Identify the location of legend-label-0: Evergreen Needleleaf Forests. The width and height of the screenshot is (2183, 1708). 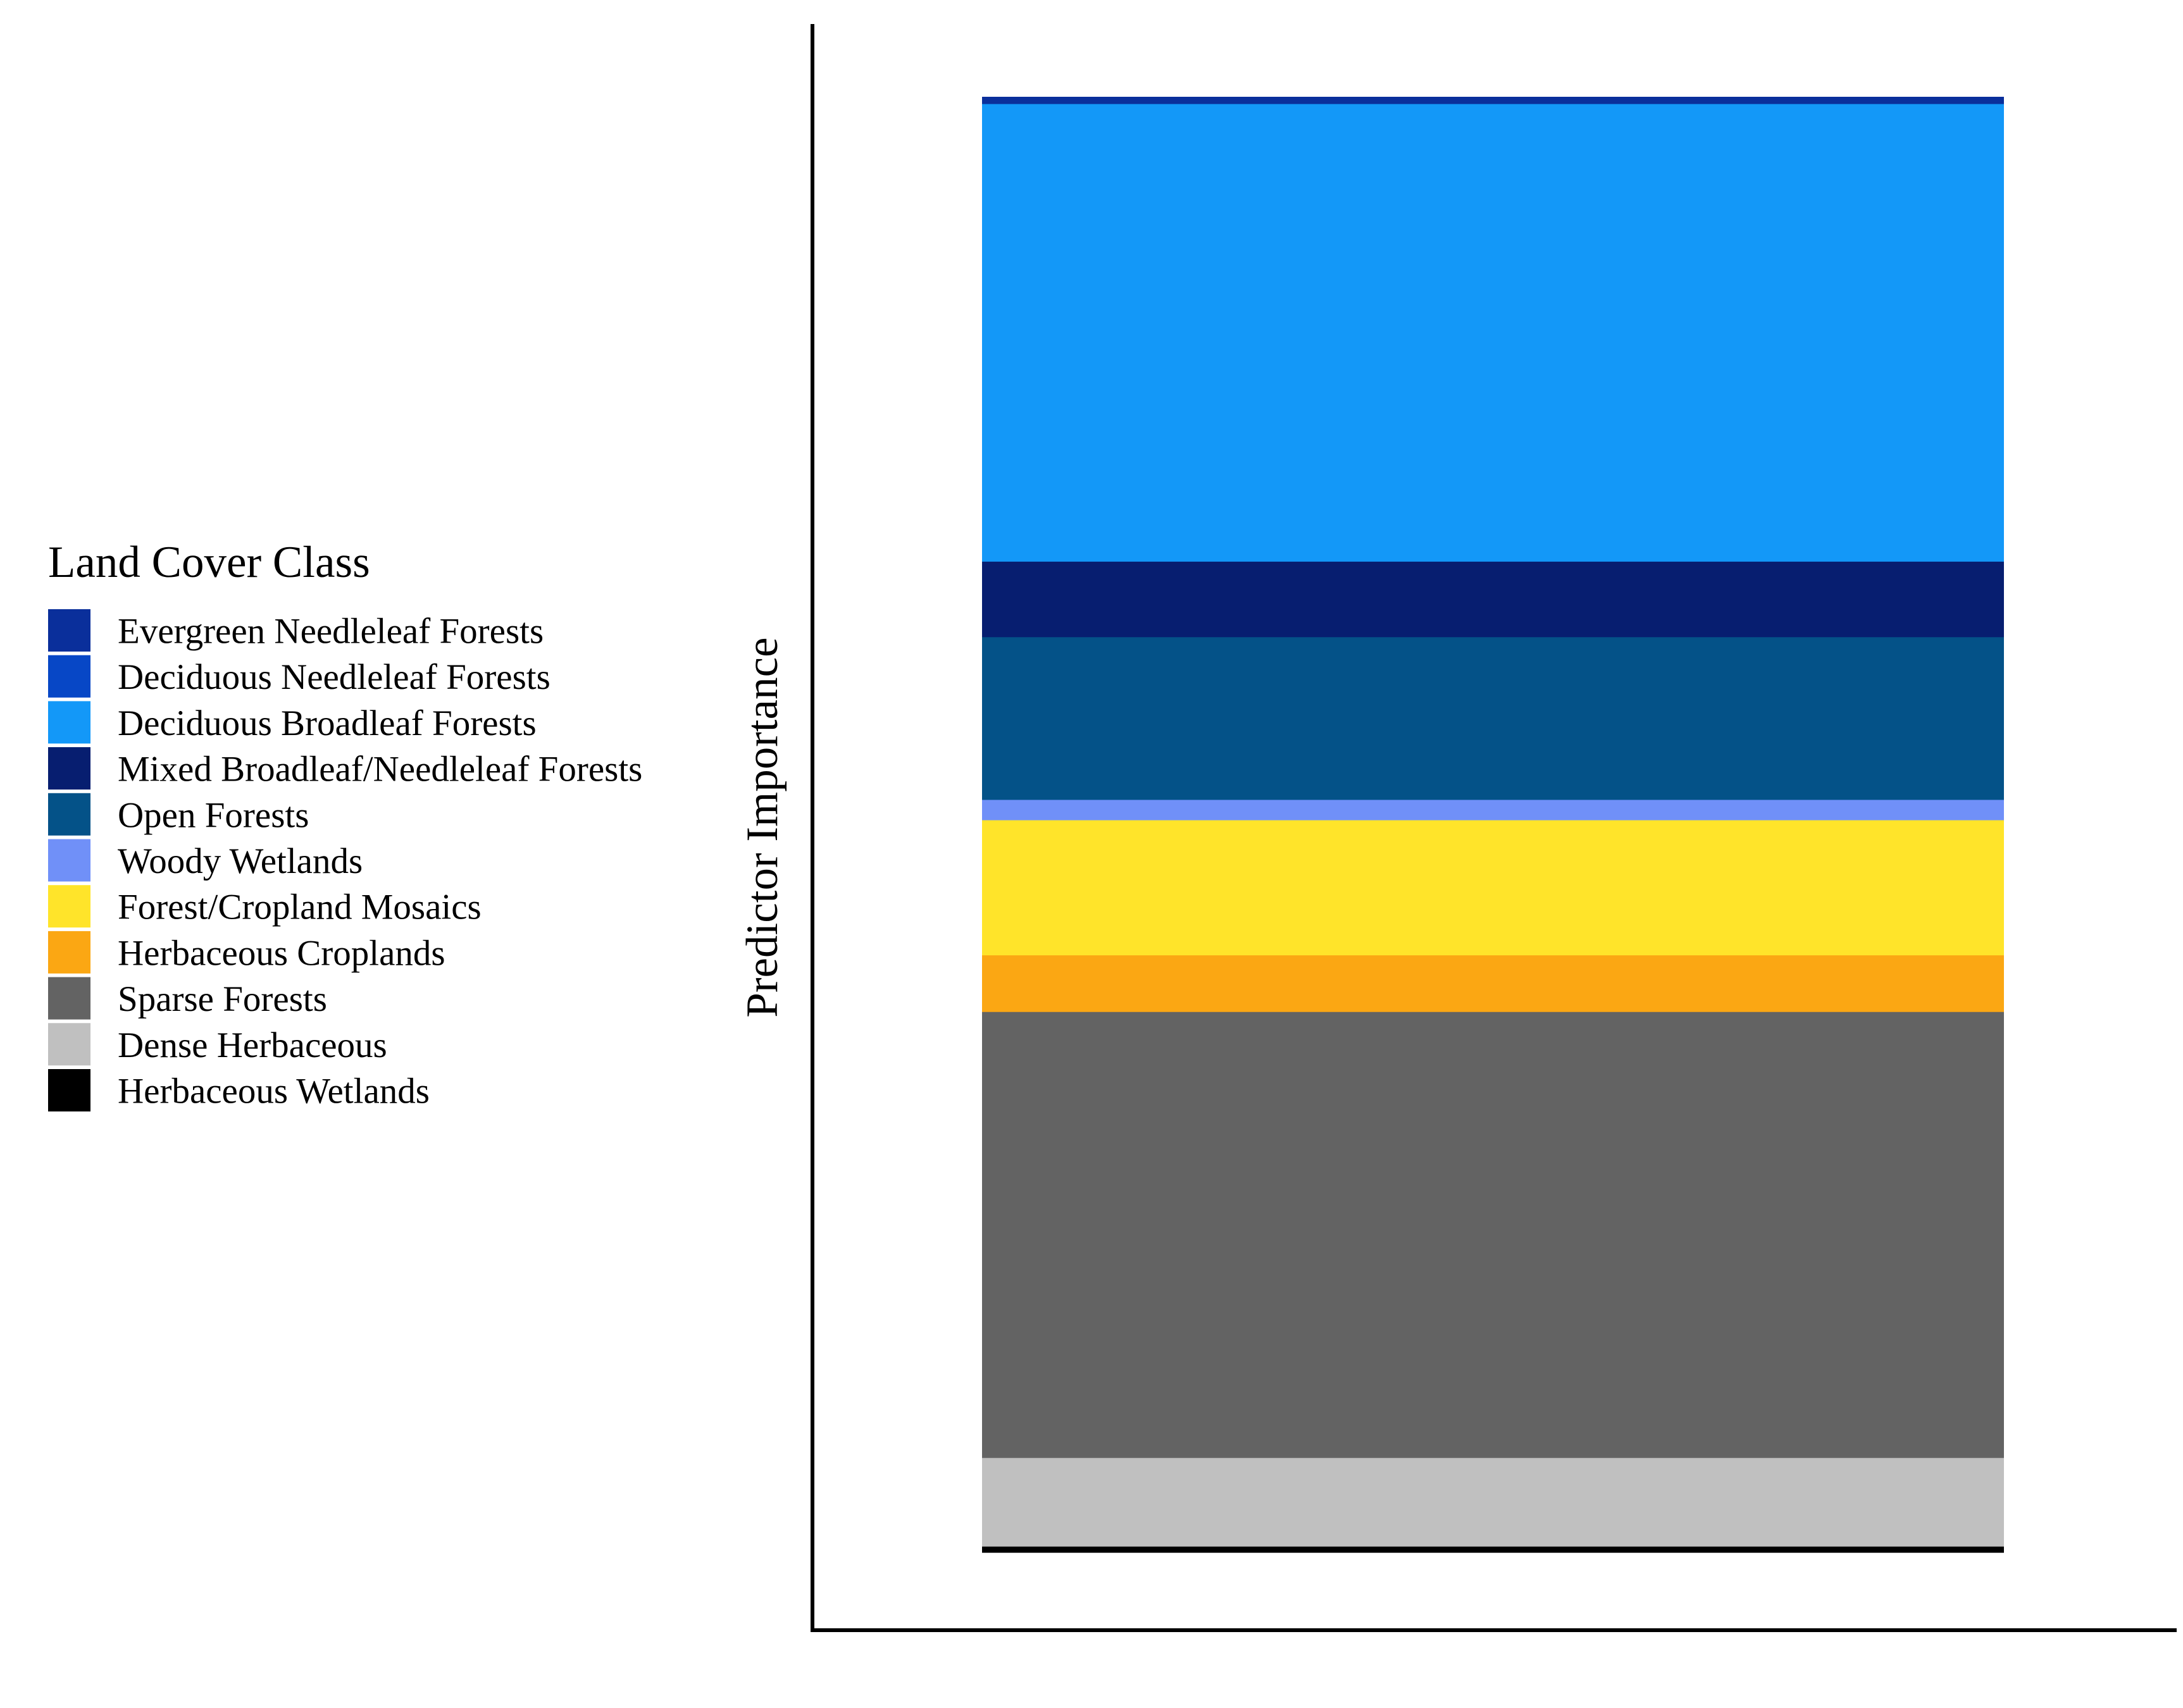
(331, 632).